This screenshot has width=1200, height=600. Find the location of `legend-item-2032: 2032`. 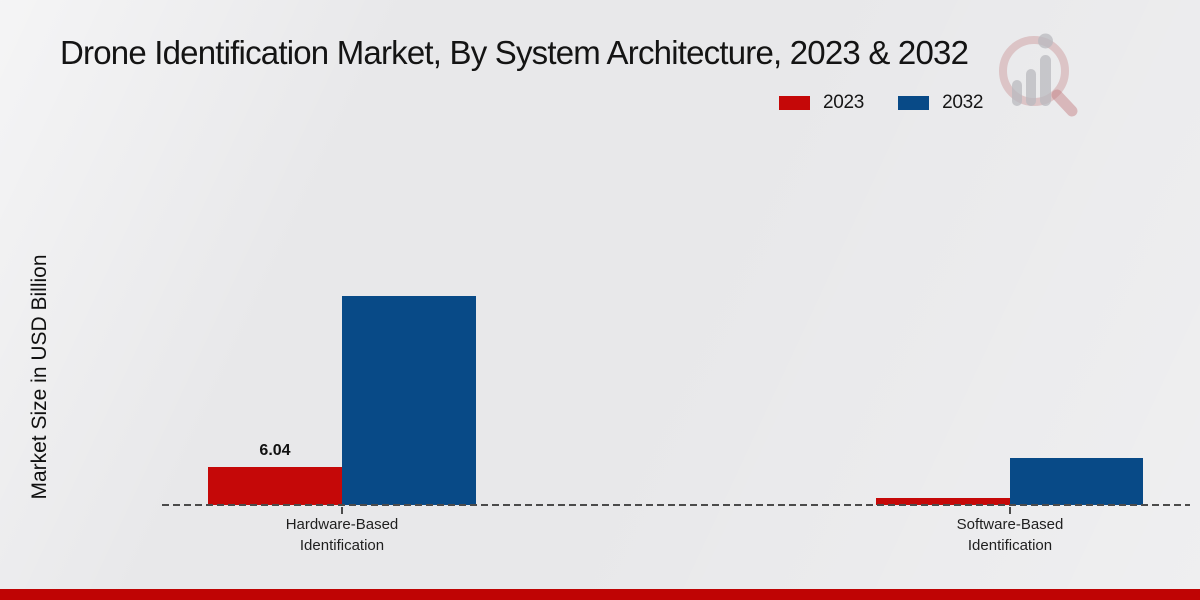

legend-item-2032: 2032 is located at coordinates (940, 103).